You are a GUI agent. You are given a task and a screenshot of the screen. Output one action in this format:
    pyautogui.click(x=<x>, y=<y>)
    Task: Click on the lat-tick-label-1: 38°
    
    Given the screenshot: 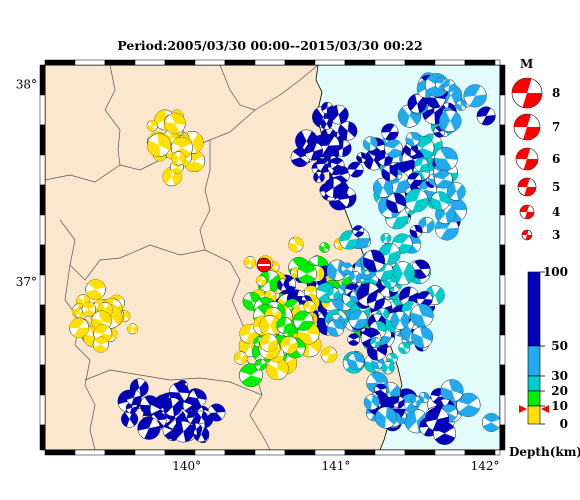 What is the action you would take?
    pyautogui.click(x=26, y=85)
    